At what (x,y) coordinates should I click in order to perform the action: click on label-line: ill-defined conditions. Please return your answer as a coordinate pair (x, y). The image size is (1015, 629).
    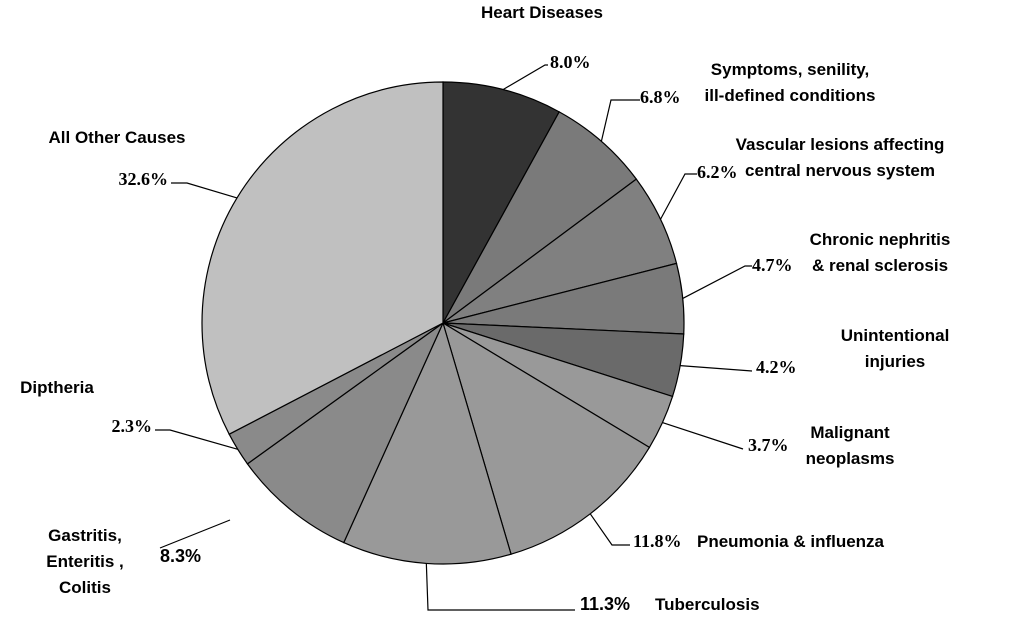
    Looking at the image, I should click on (790, 95).